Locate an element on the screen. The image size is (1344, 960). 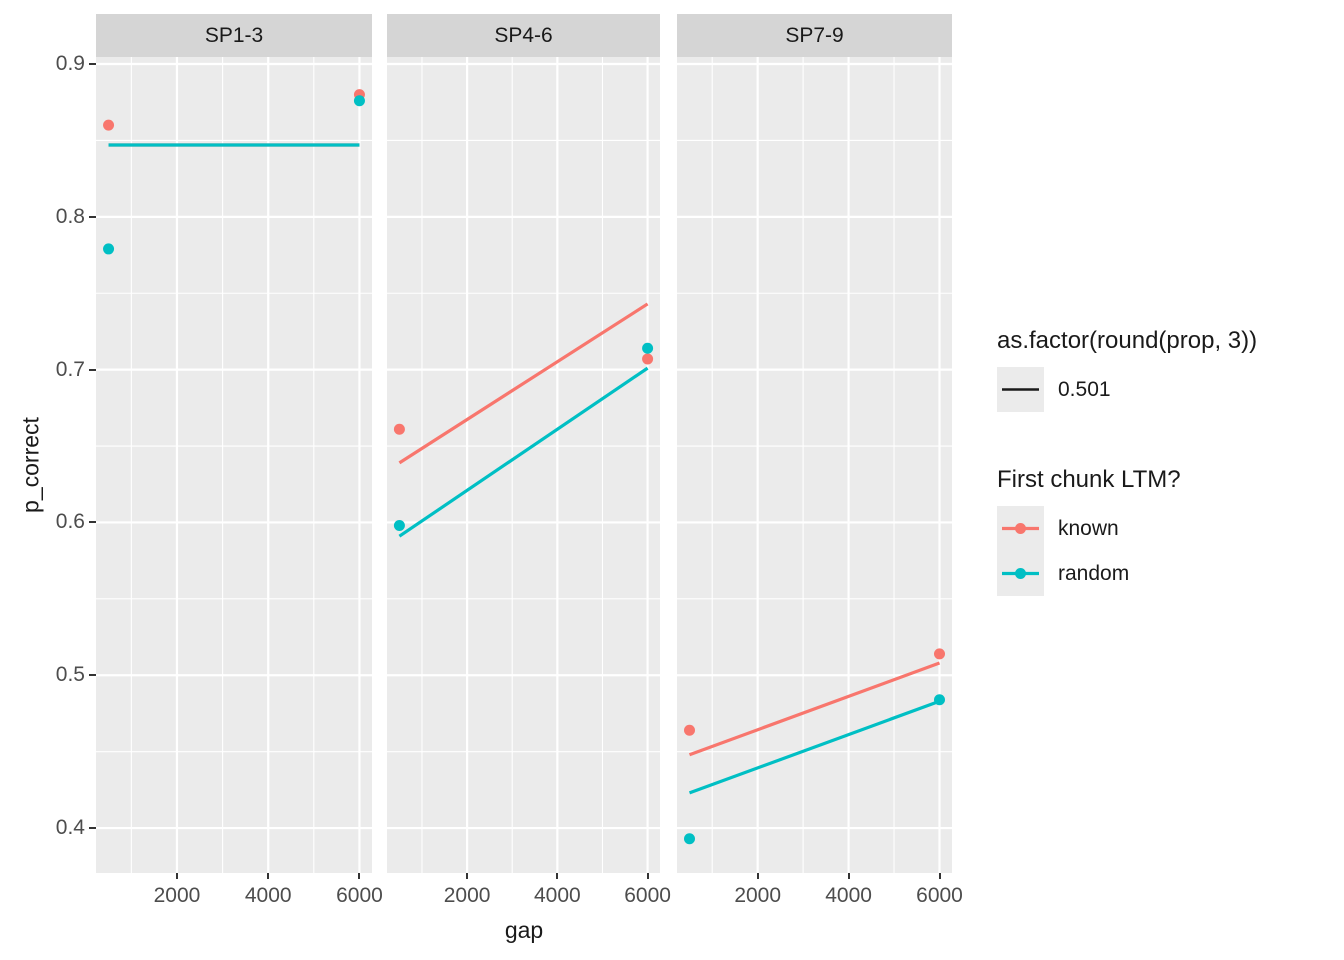
legend-block-prop: as.factor(round(prop, 3)) 0.501 is located at coordinates (1127, 369).